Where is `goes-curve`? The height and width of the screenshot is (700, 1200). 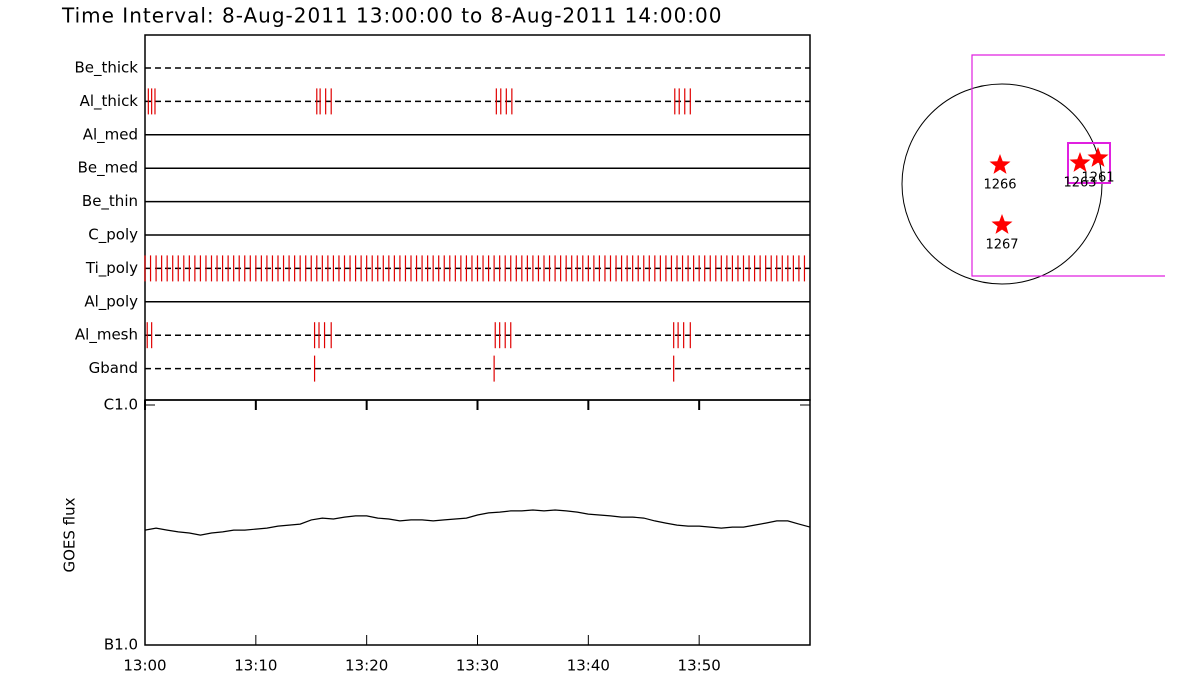 goes-curve is located at coordinates (477, 522).